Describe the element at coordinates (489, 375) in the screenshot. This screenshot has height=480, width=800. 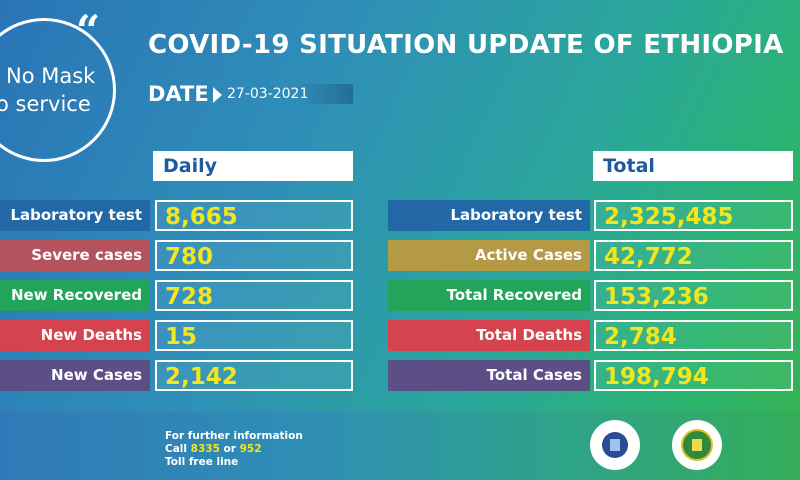
I see `total-label-total-cases: Total Cases` at that location.